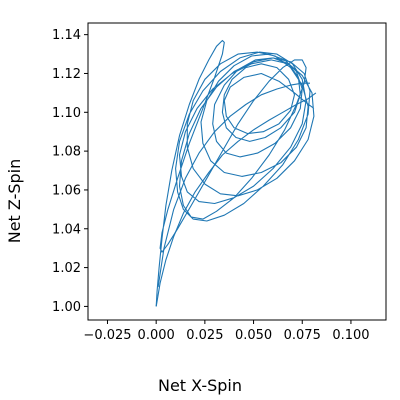  Describe the element at coordinates (350, 335) in the screenshot. I see `x-tick-label: 0.100` at that location.